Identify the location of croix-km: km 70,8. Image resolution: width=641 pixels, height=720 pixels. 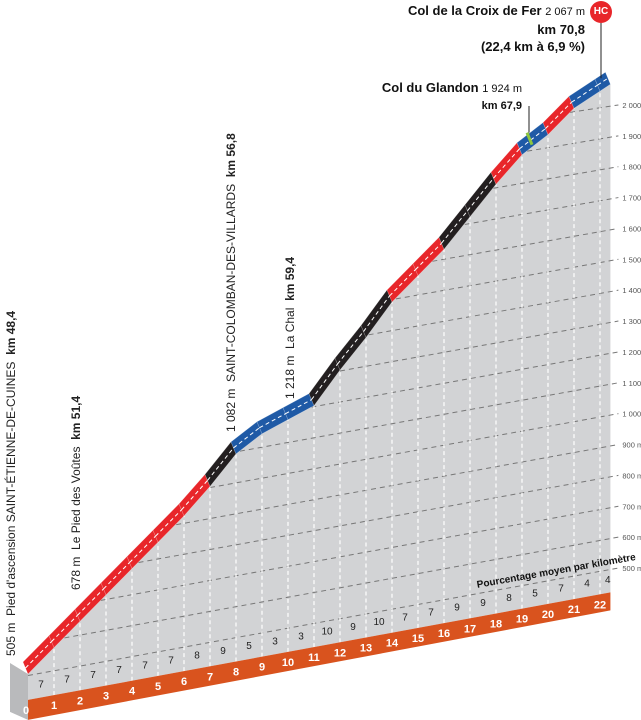
(561, 29).